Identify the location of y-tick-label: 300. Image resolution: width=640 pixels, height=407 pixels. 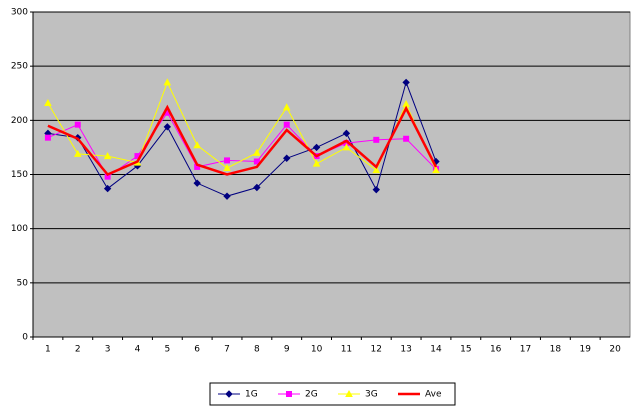
(19, 13).